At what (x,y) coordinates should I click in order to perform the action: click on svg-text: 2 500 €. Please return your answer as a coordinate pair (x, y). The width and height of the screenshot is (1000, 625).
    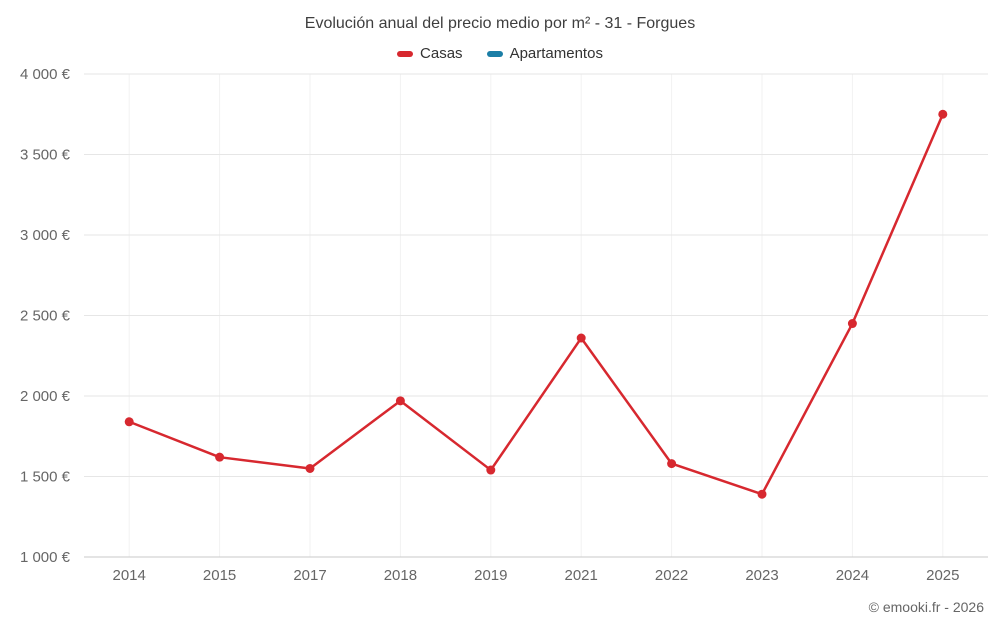
    Looking at the image, I should click on (45, 316).